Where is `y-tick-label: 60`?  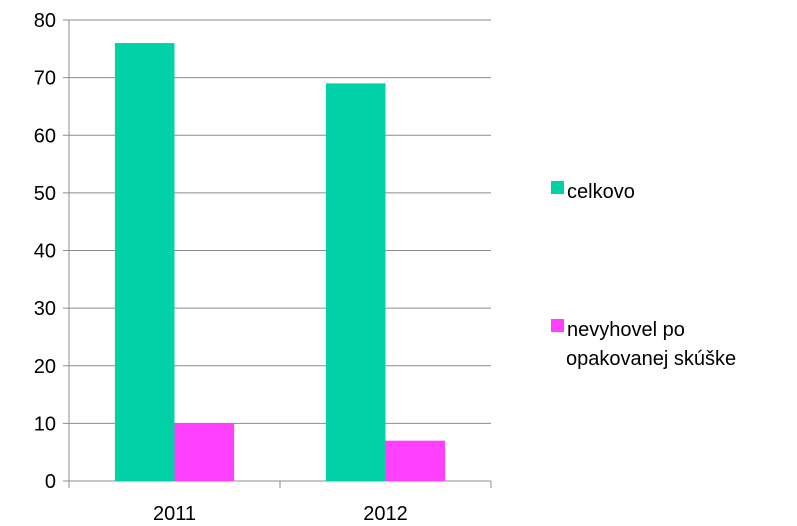 y-tick-label: 60 is located at coordinates (45, 136).